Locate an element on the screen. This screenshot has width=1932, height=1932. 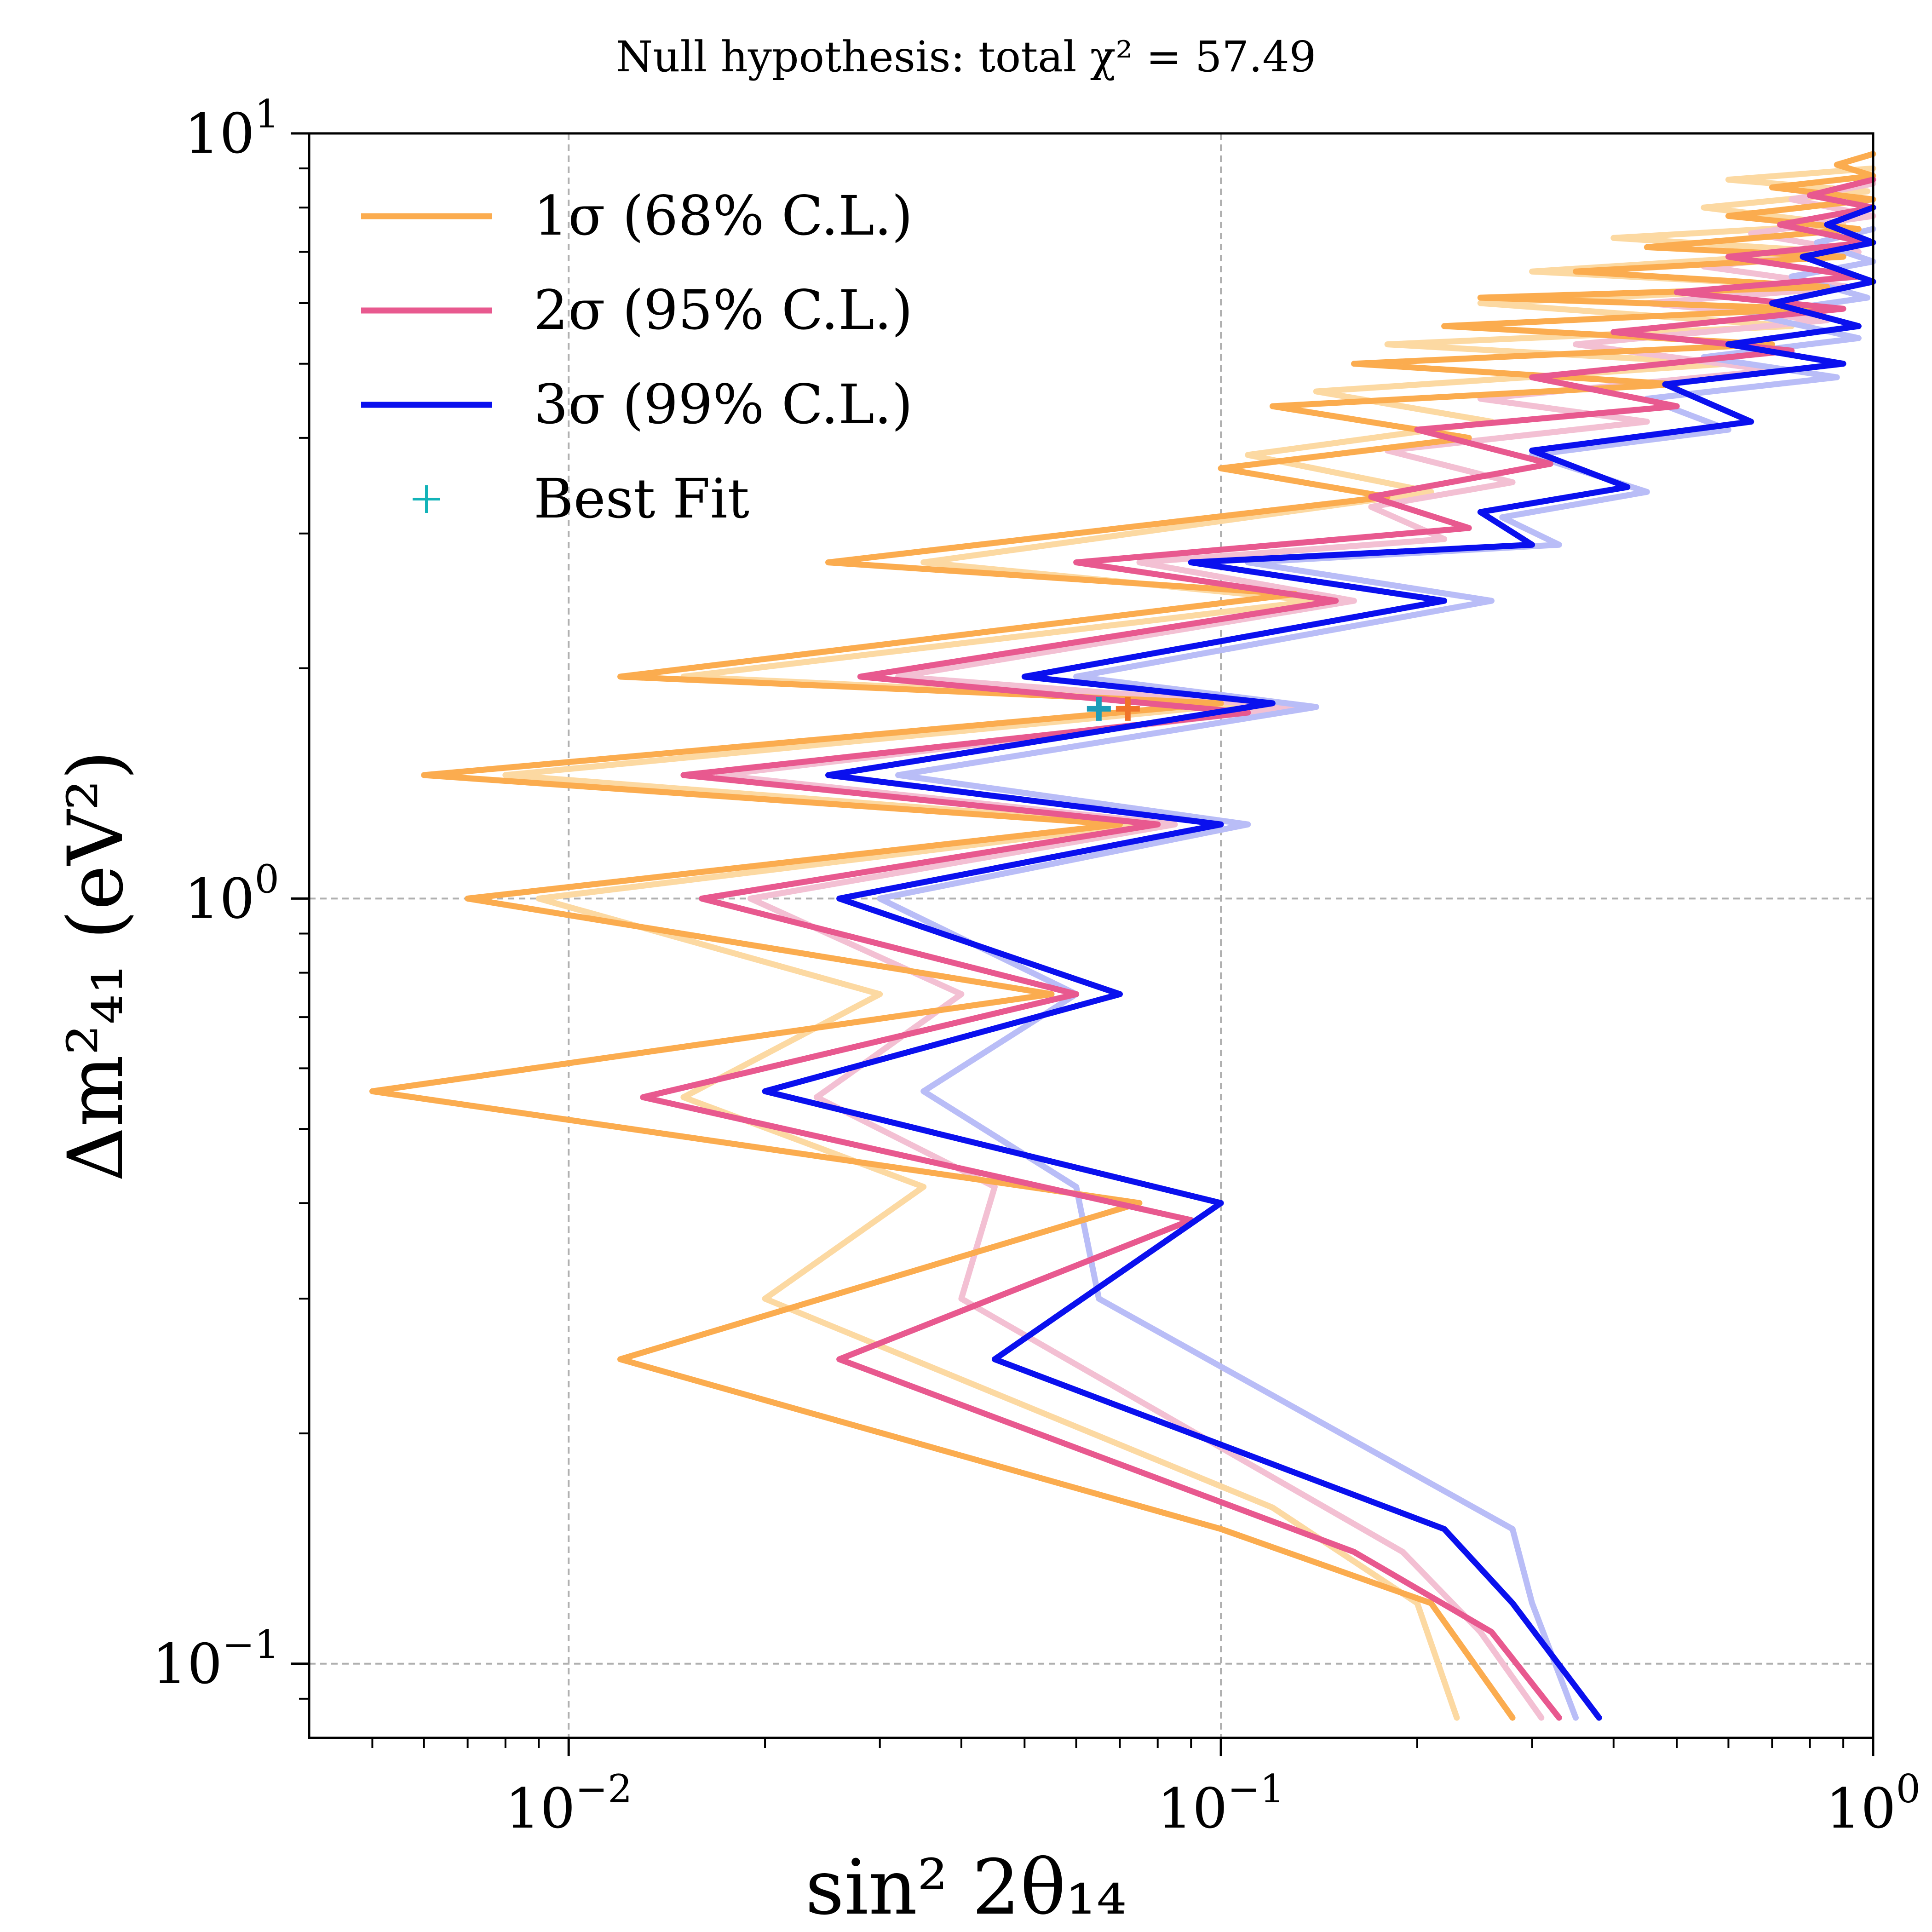
x-axis-title: sin² 2θ₁₄ is located at coordinates (966, 1887).